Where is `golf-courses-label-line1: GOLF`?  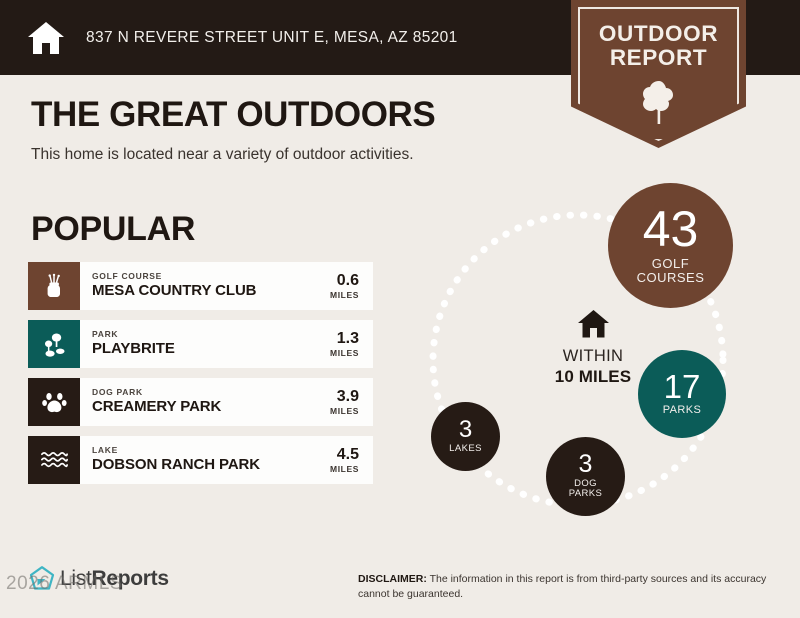 golf-courses-label-line1: GOLF is located at coordinates (670, 264).